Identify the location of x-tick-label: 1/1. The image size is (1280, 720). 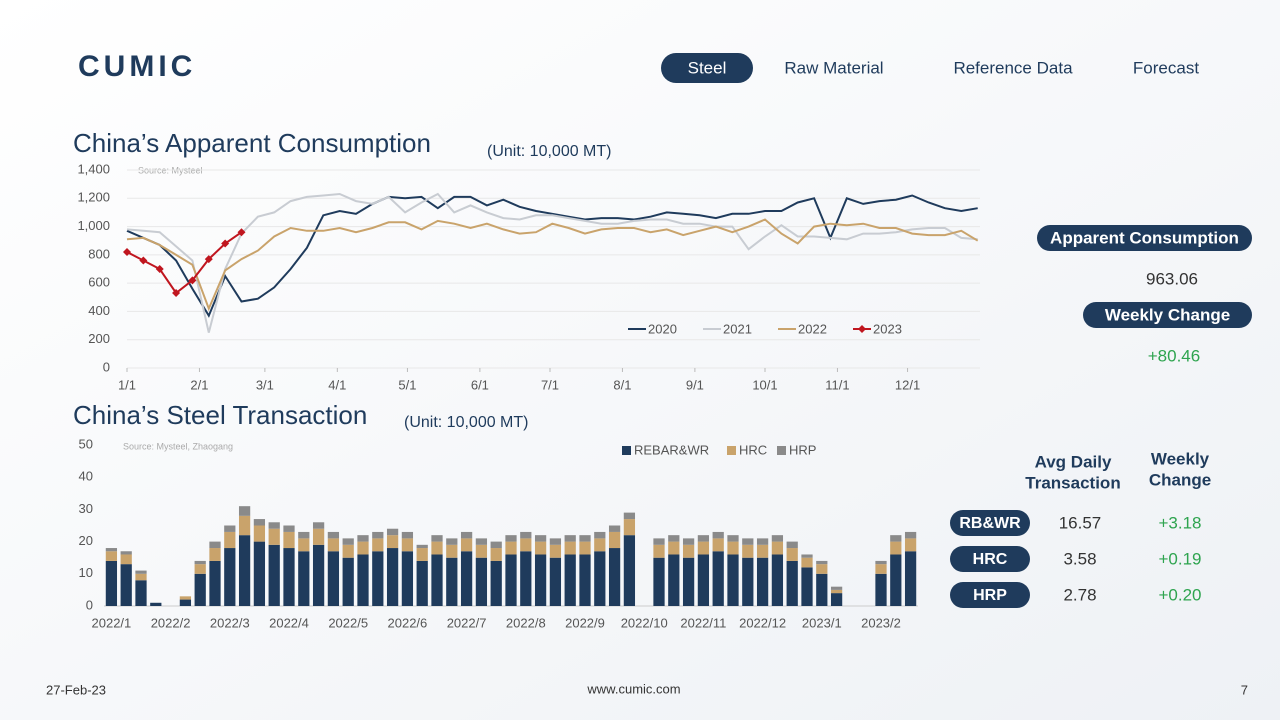
(127, 384).